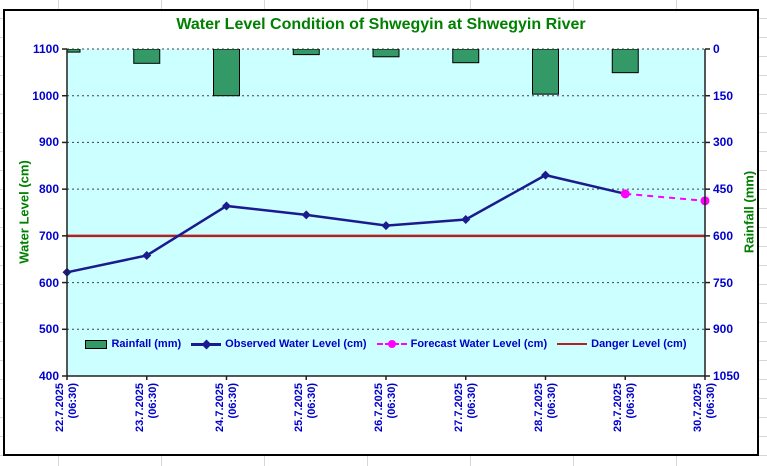  I want to click on left-axis-tick-label: 800, so click(48, 189).